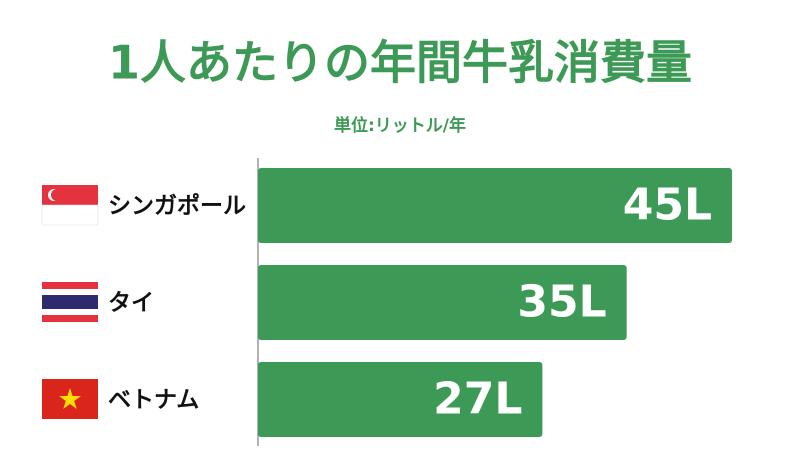 This screenshot has height=457, width=800. Describe the element at coordinates (131, 303) in the screenshot. I see `category-label: タイ` at that location.